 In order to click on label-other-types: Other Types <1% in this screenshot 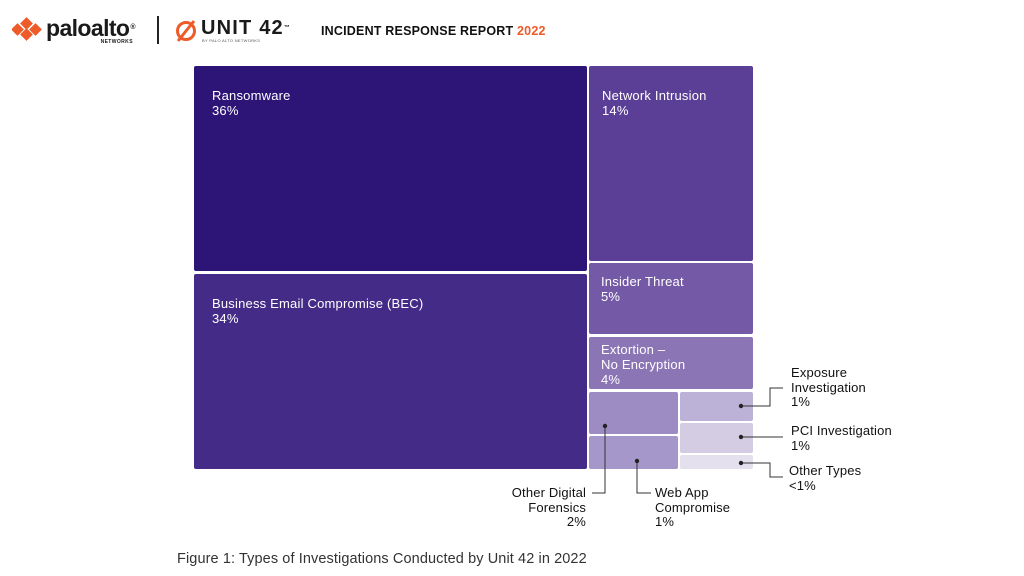, I will do `click(825, 478)`.